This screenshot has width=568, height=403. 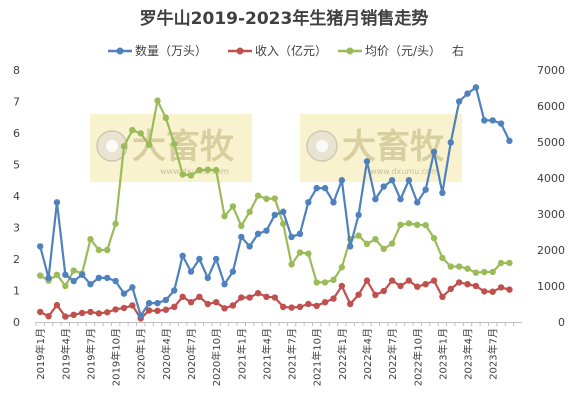 What do you see at coordinates (317, 357) in the screenshot?
I see `x-tick-label: 2021年10月` at bounding box center [317, 357].